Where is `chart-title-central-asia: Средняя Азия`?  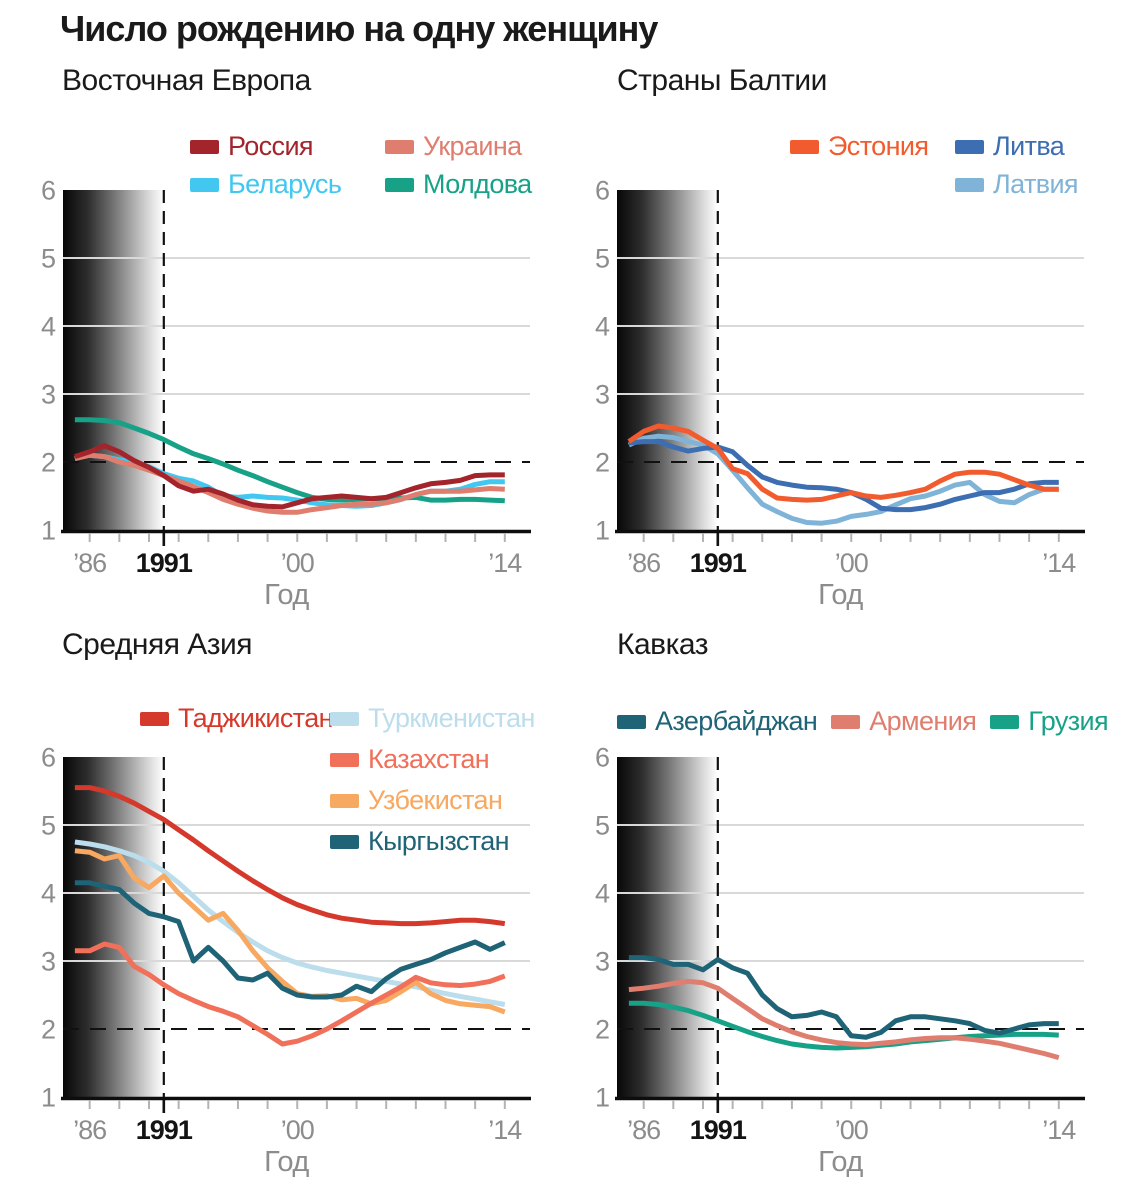 chart-title-central-asia: Средняя Азия is located at coordinates (157, 644).